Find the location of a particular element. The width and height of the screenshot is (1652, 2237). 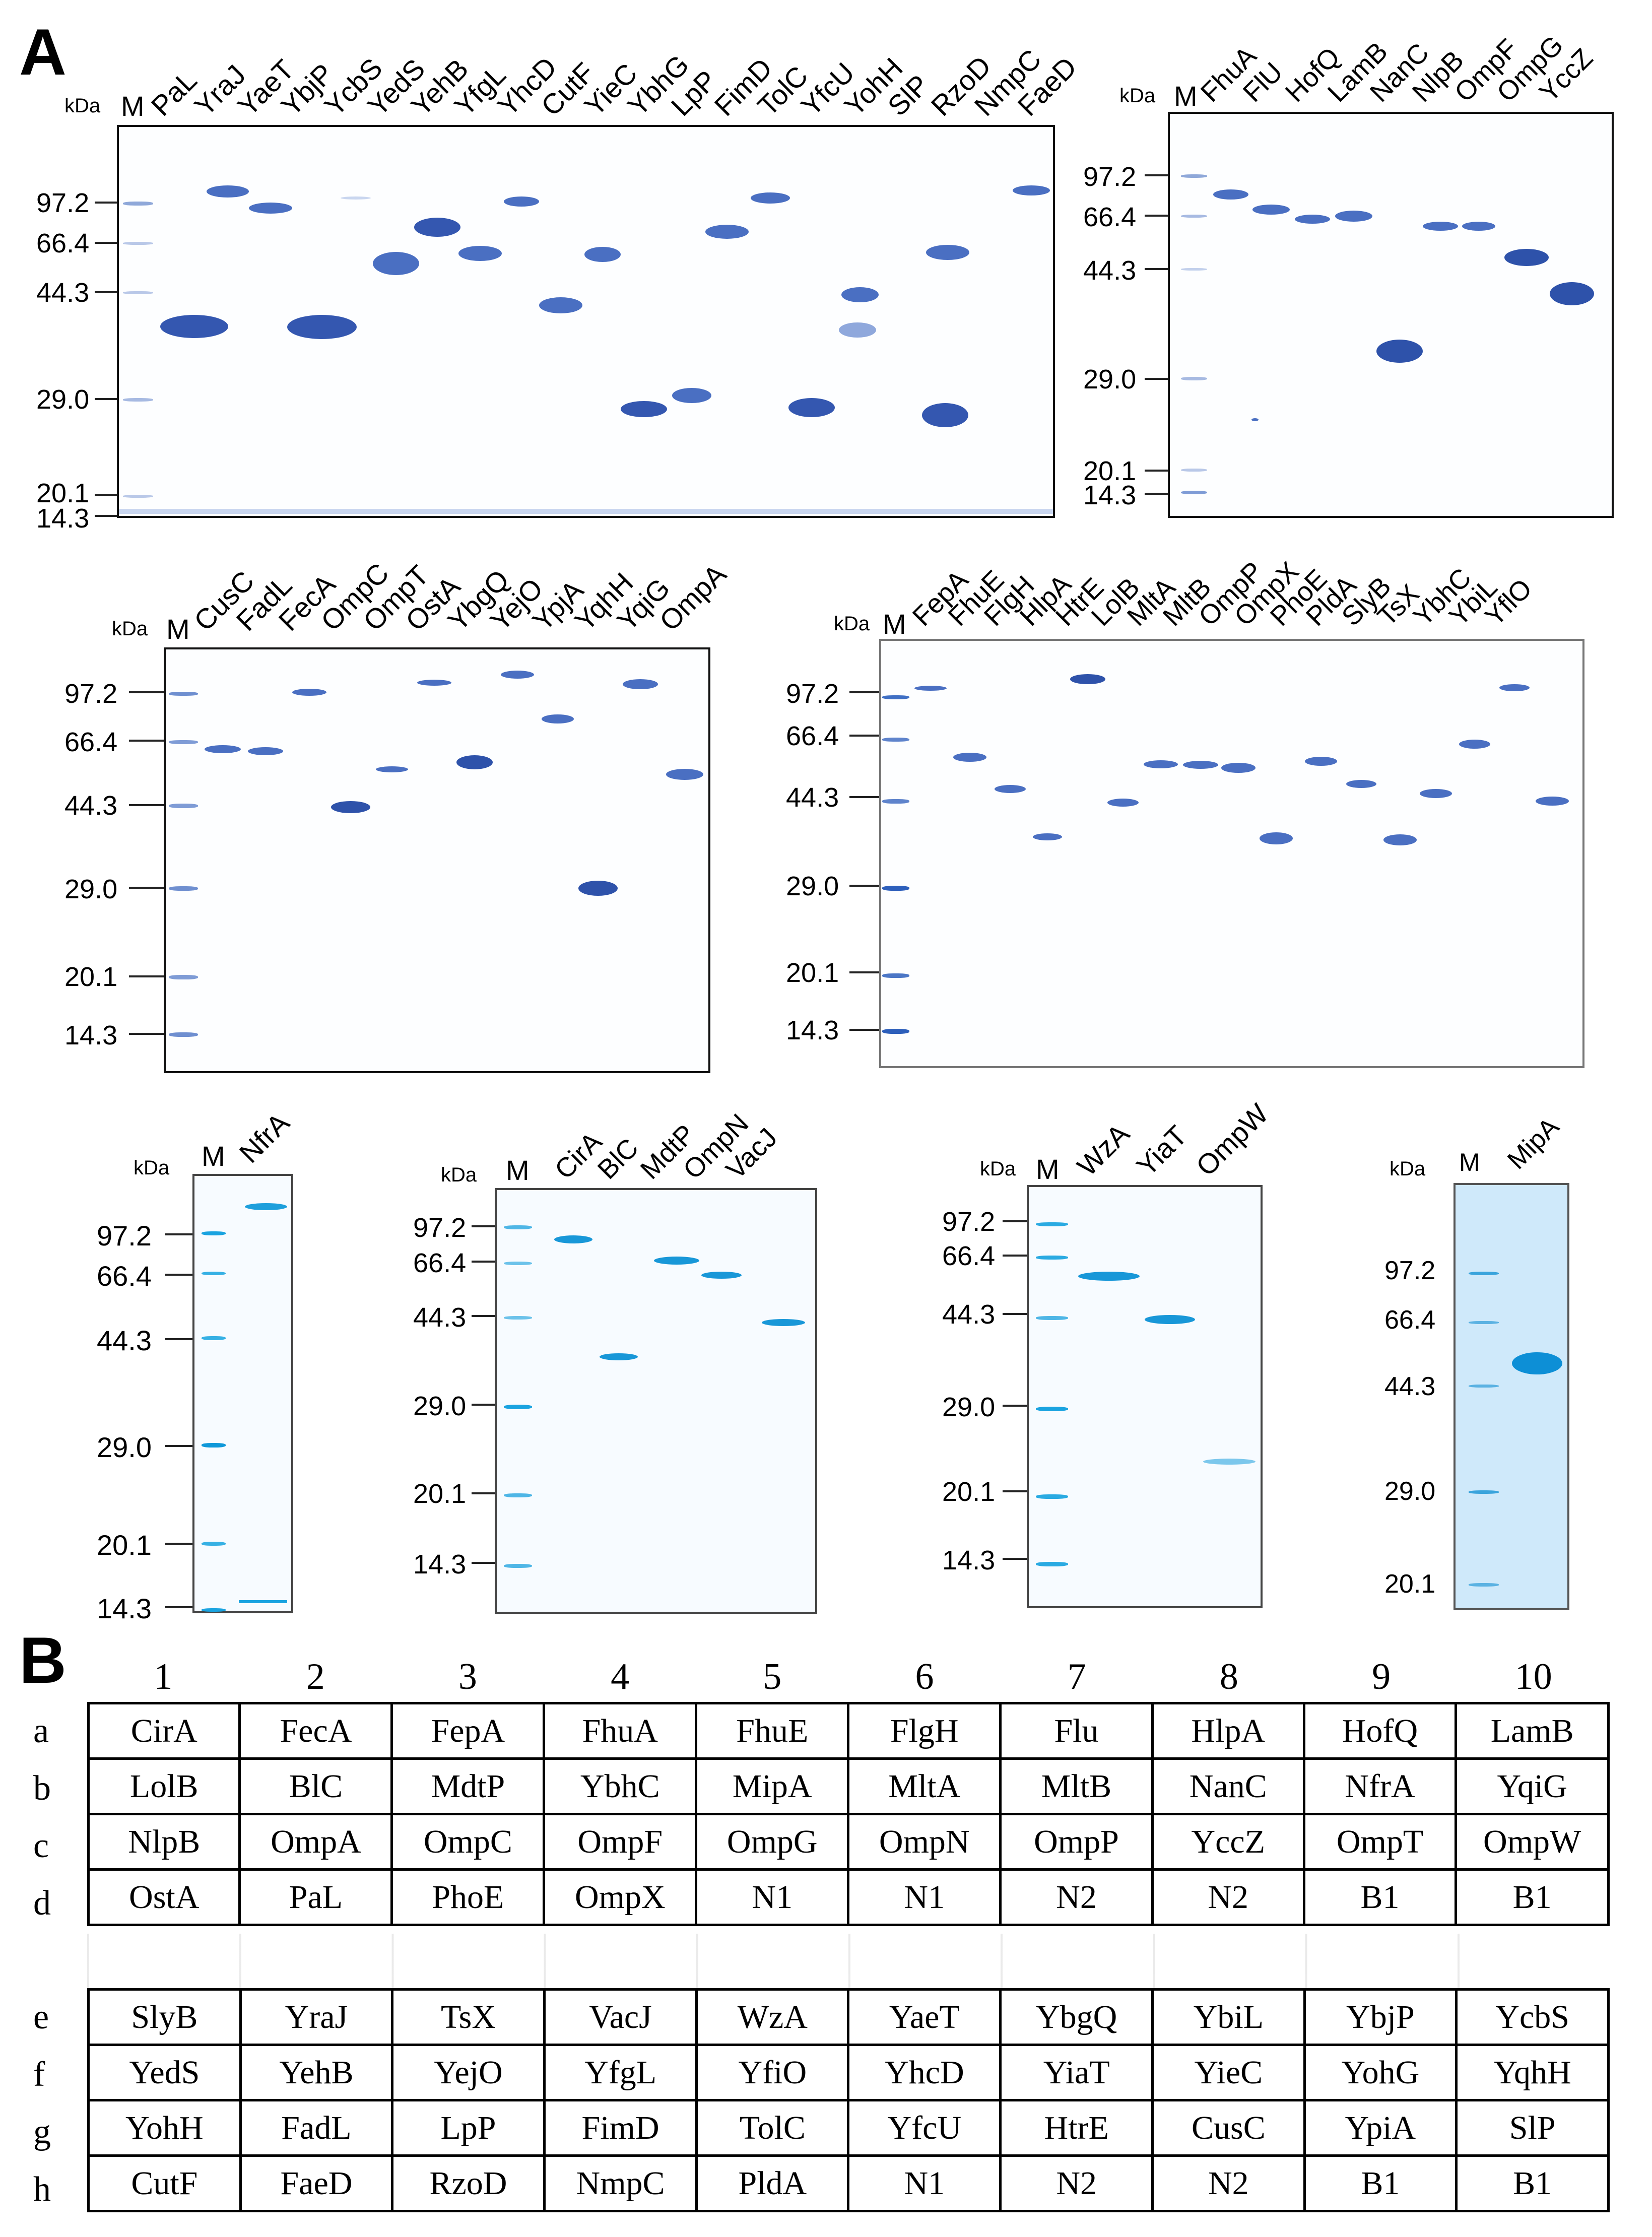

plate-cell: YbiL is located at coordinates (1228, 2017).